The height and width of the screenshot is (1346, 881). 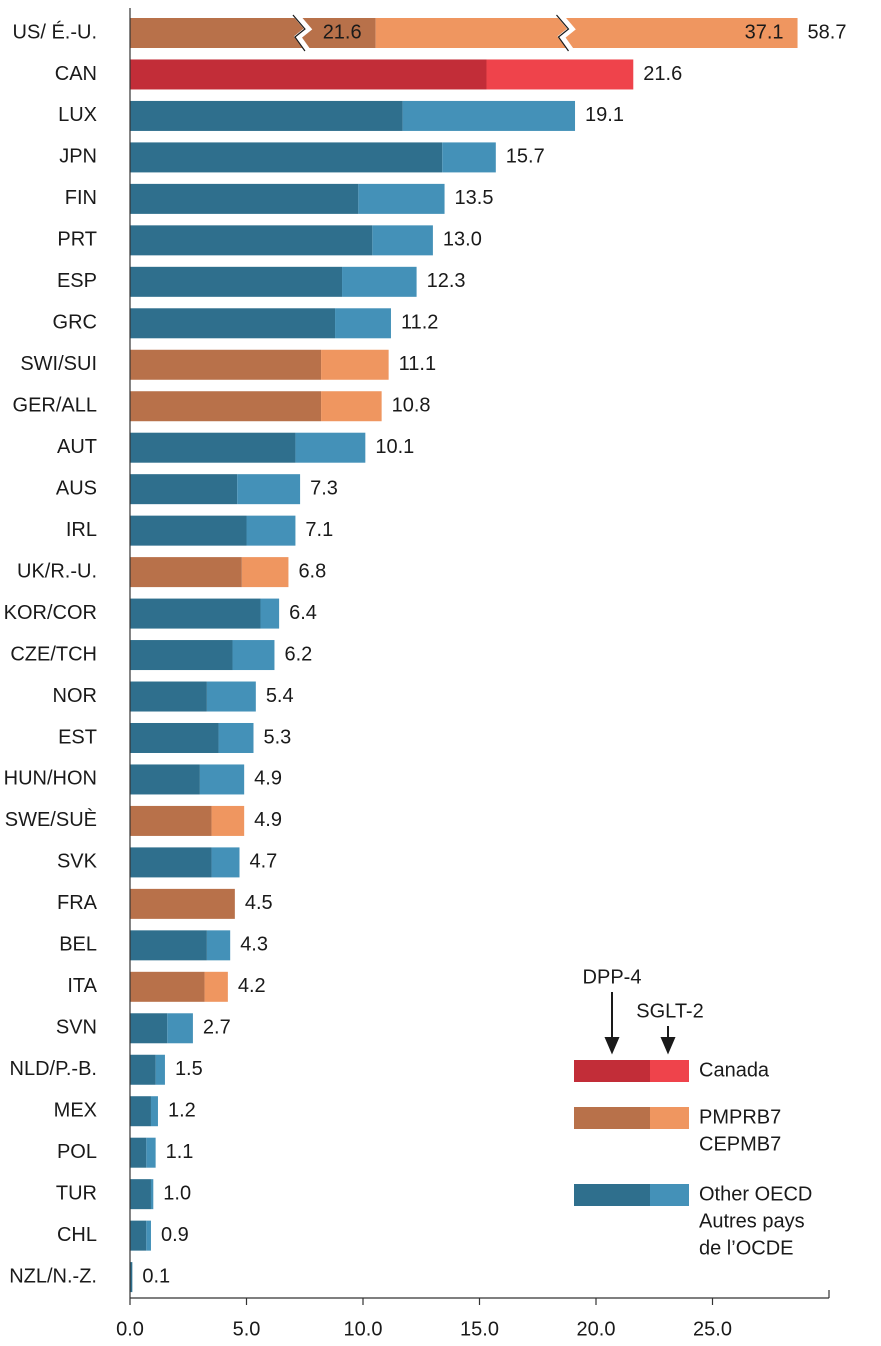 What do you see at coordinates (82, 986) in the screenshot?
I see `y-tick-label: ITA` at bounding box center [82, 986].